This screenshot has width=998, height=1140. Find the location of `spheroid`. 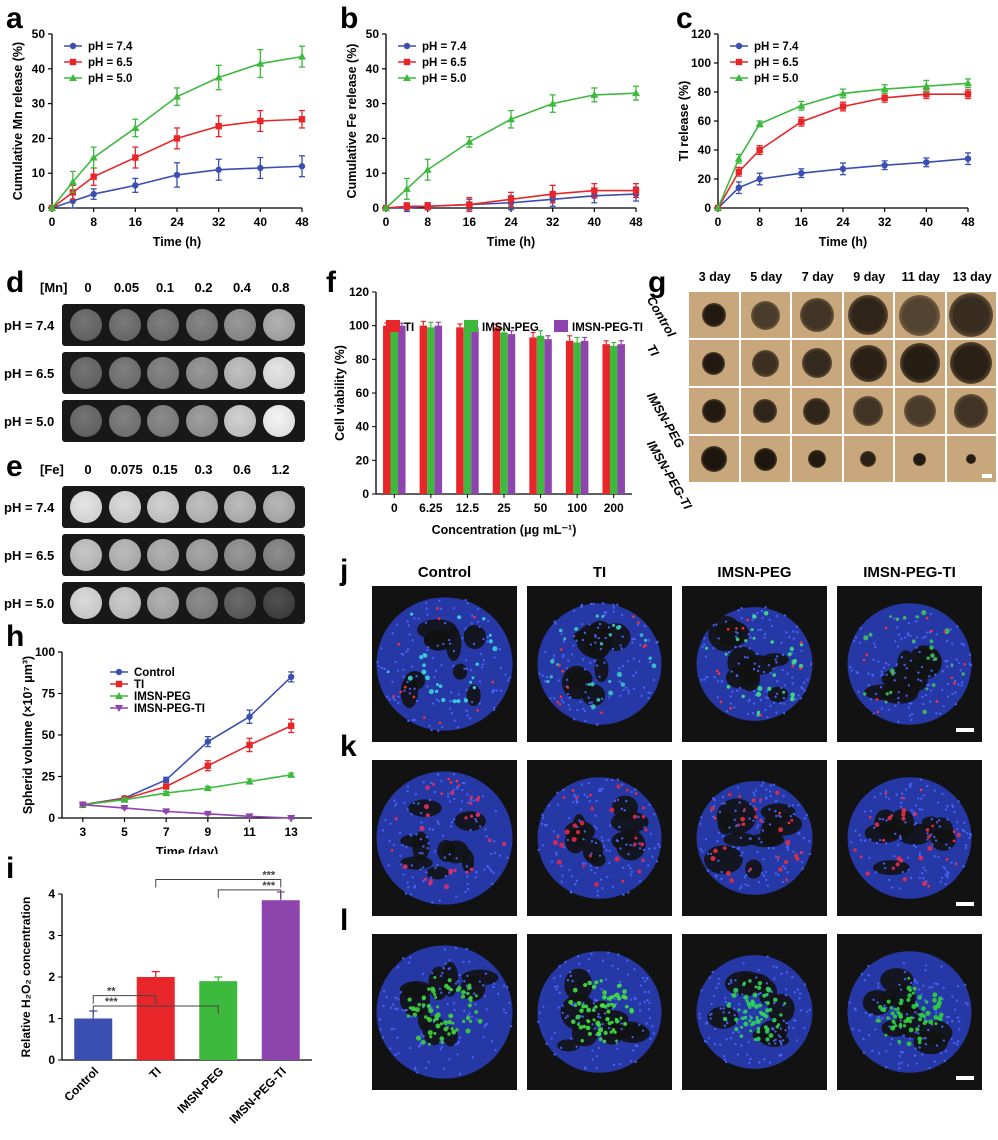

spheroid is located at coordinates (971, 363).